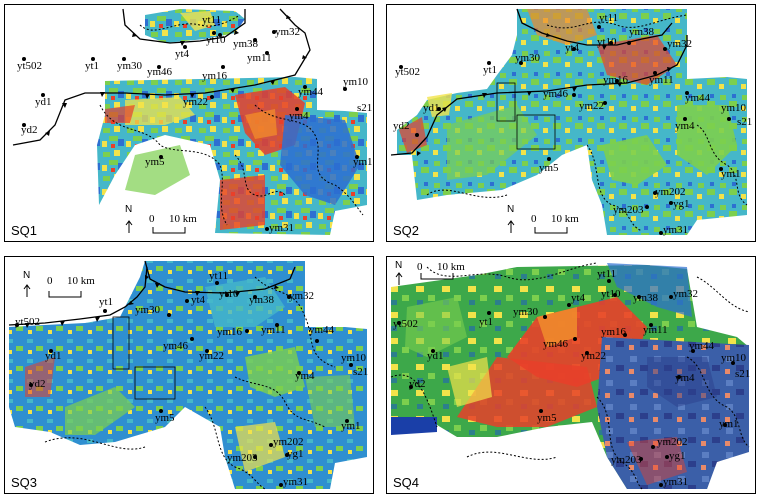  I want to click on well-label-ym16: ym16, so click(616, 80).